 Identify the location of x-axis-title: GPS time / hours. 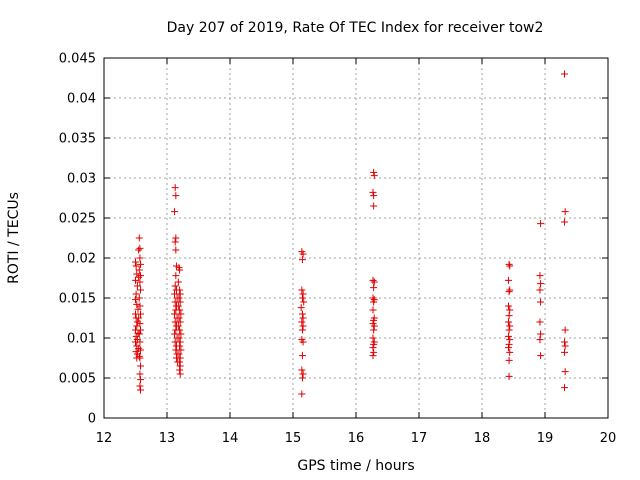
(355, 466).